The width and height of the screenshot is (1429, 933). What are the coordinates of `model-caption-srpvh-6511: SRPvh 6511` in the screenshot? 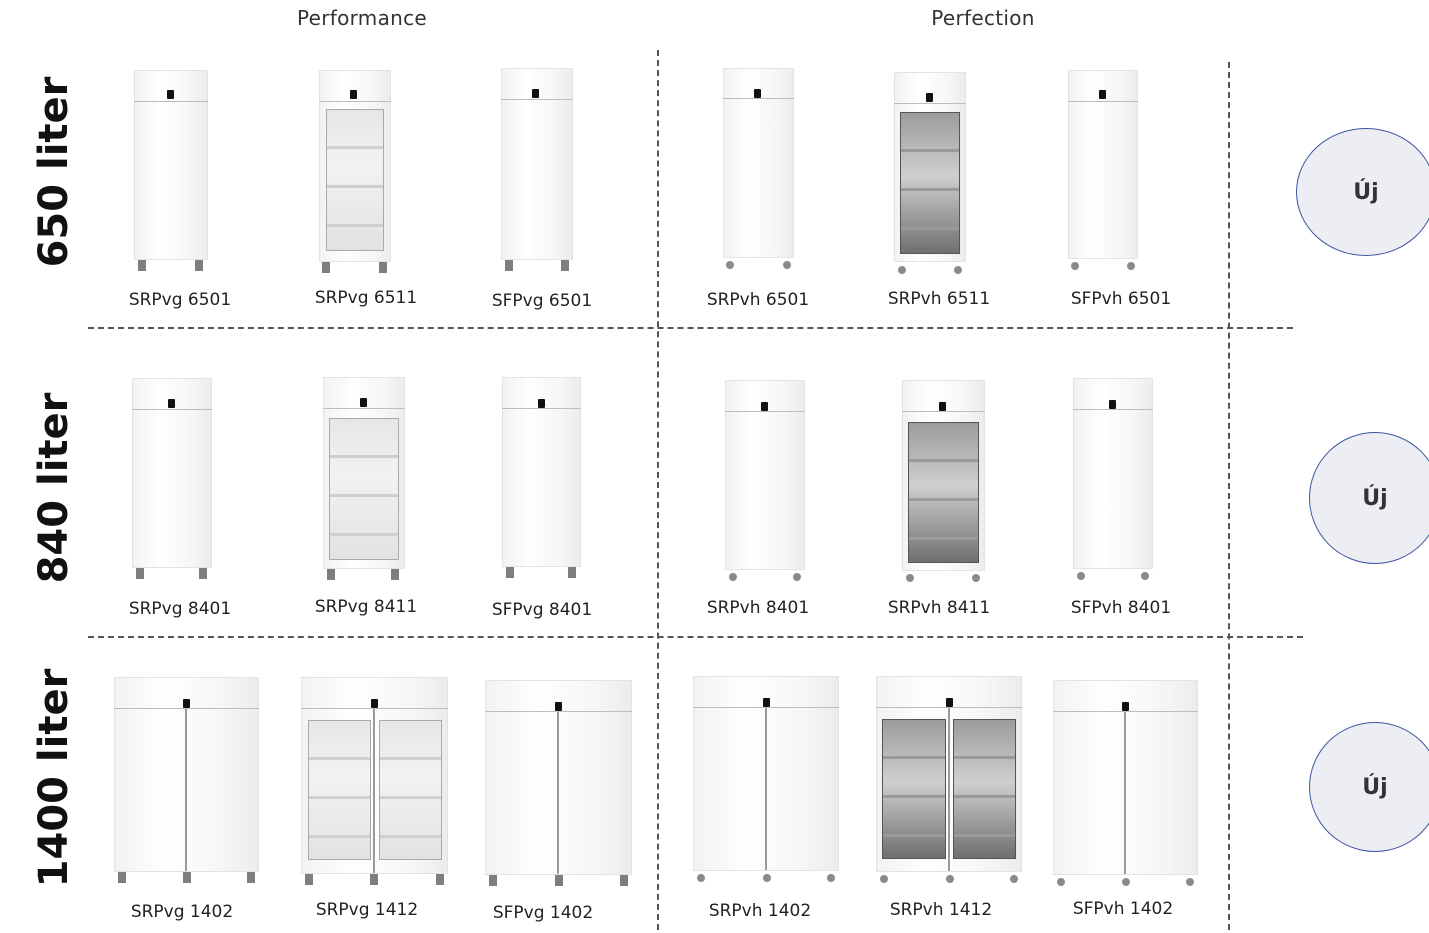 It's located at (939, 299).